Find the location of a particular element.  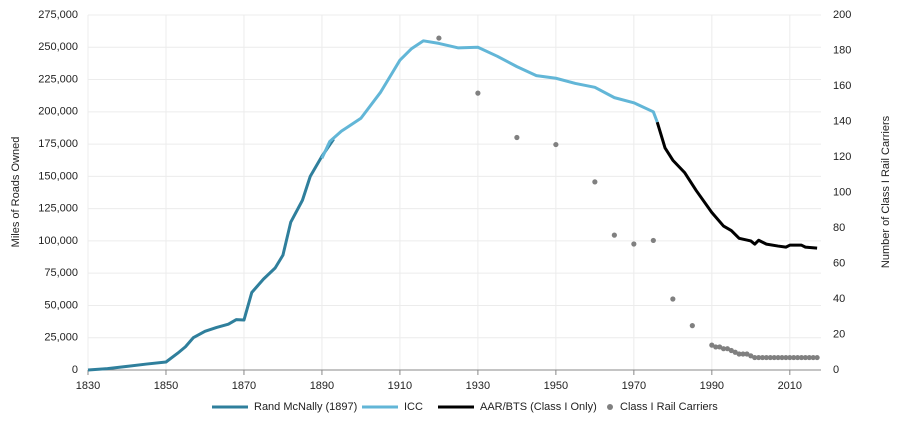

y2-tick-label: 140 is located at coordinates (842, 121).